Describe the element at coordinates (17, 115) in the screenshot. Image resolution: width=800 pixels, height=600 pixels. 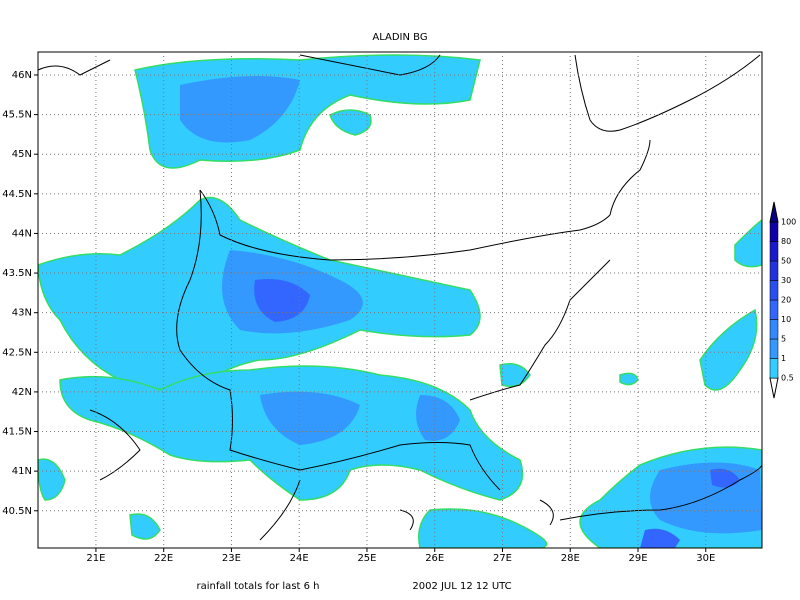
I see `y-tick-label: 45.5N` at that location.